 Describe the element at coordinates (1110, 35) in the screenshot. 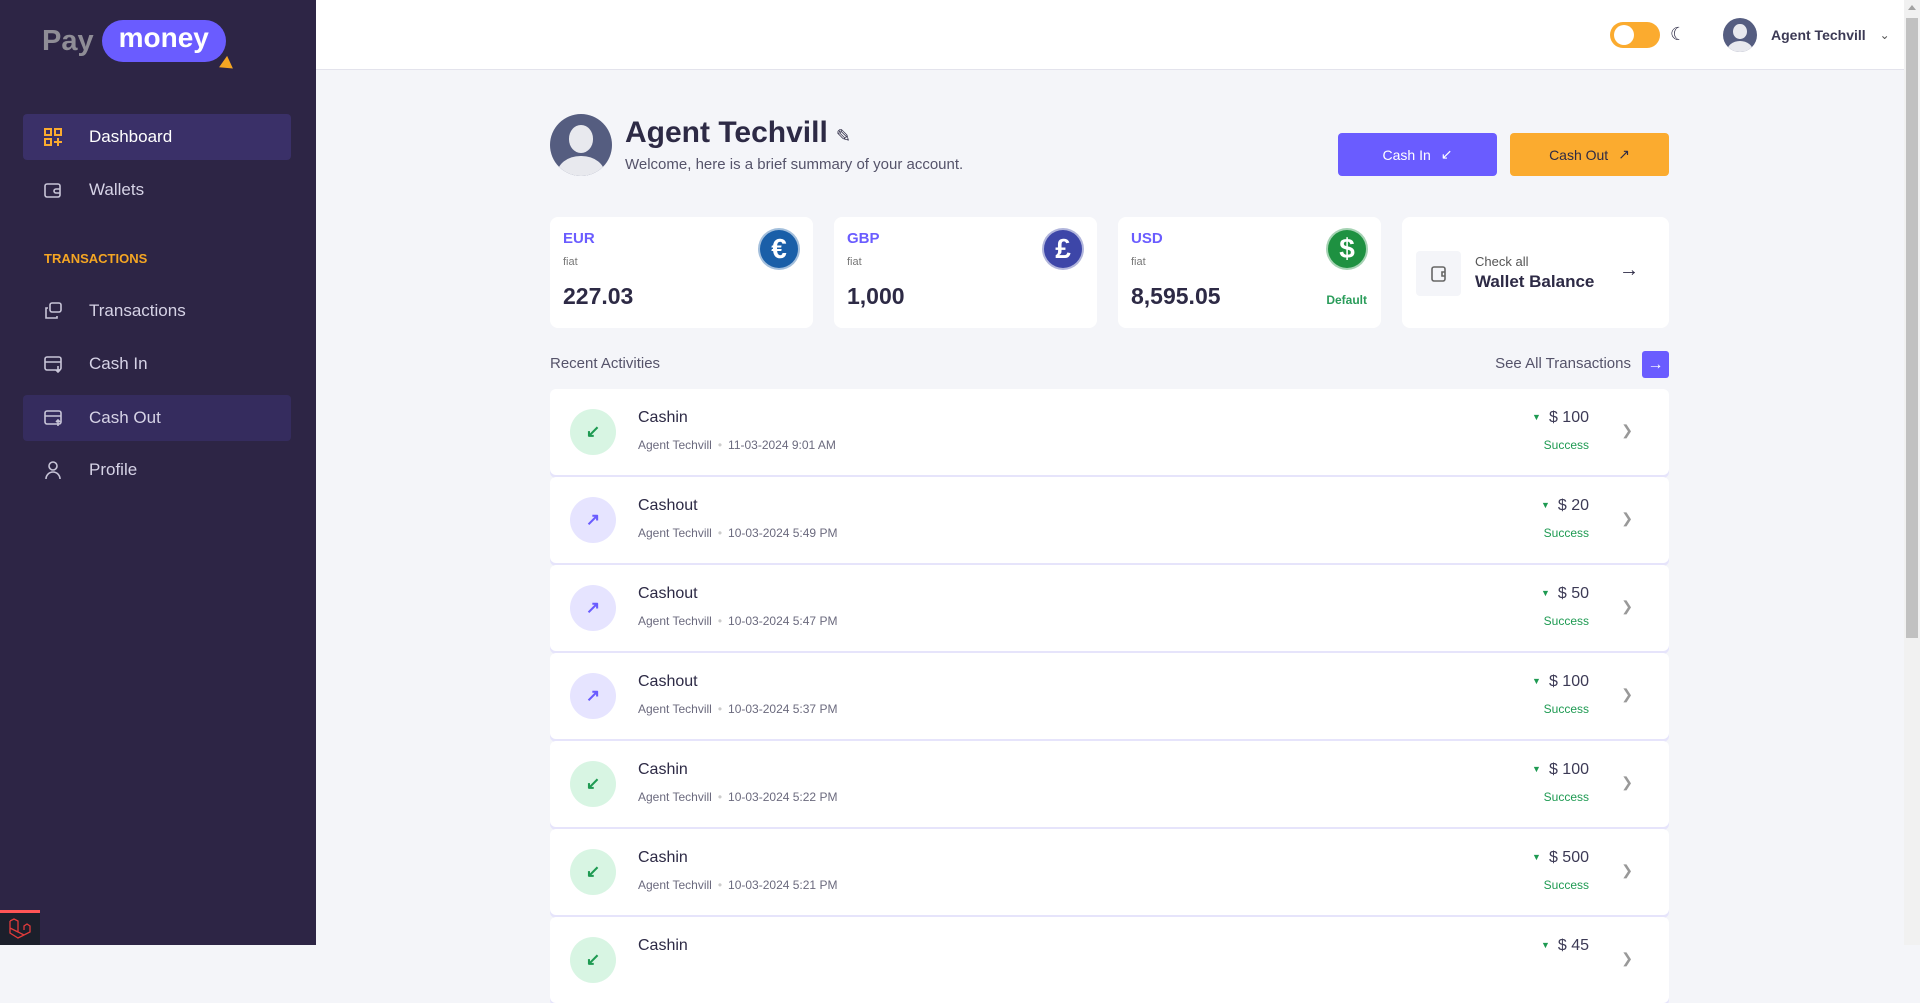

I see `topbar: ☾ Agent Techvill ⌄` at that location.